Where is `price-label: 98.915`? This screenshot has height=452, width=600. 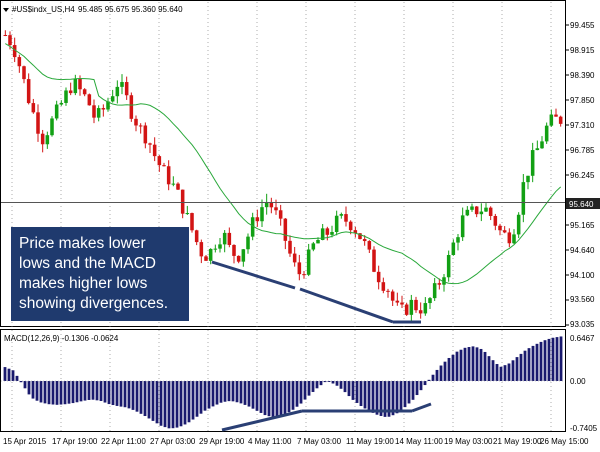
price-label: 98.915 is located at coordinates (582, 50).